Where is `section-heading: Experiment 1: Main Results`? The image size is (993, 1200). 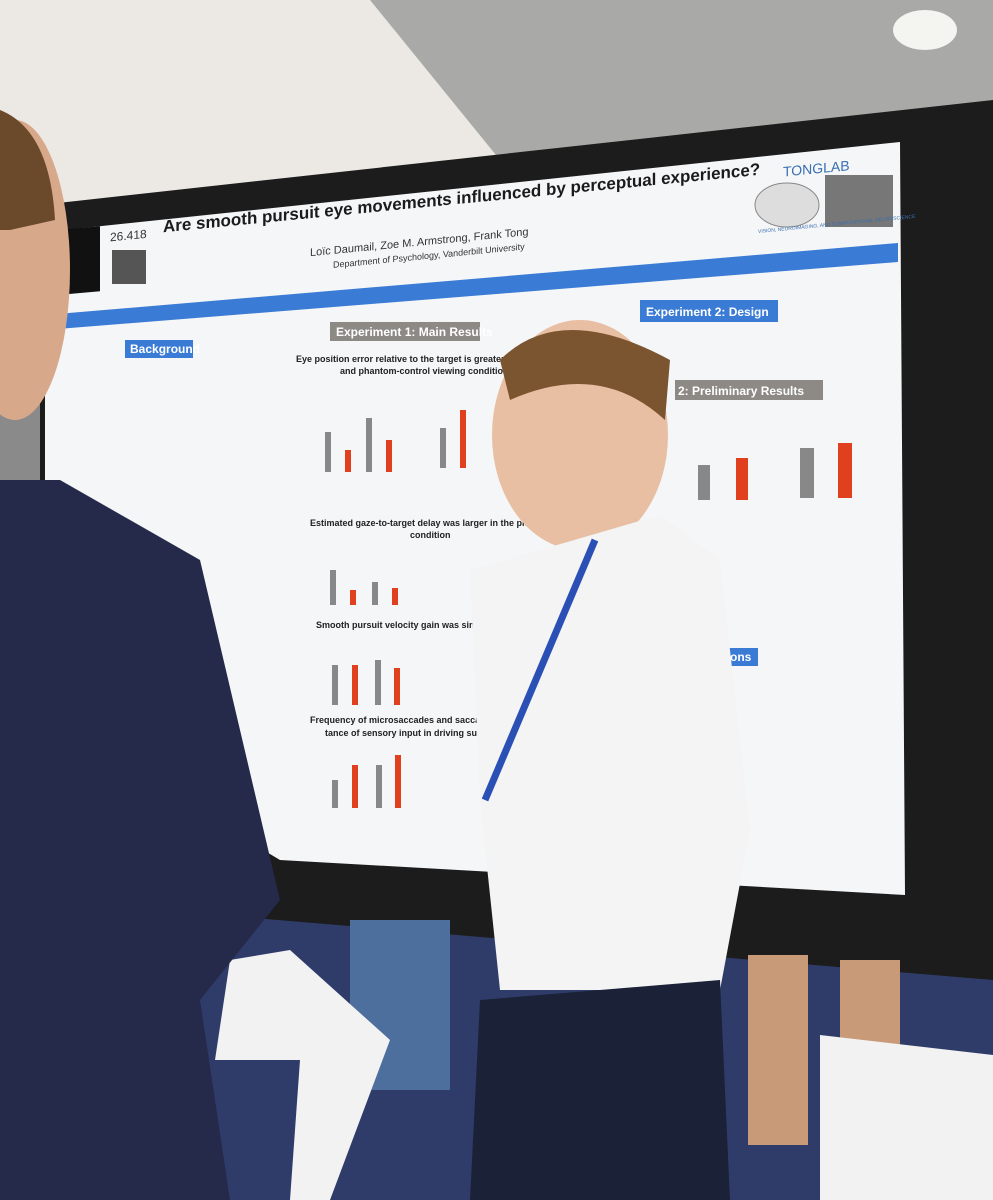 section-heading: Experiment 1: Main Results is located at coordinates (414, 332).